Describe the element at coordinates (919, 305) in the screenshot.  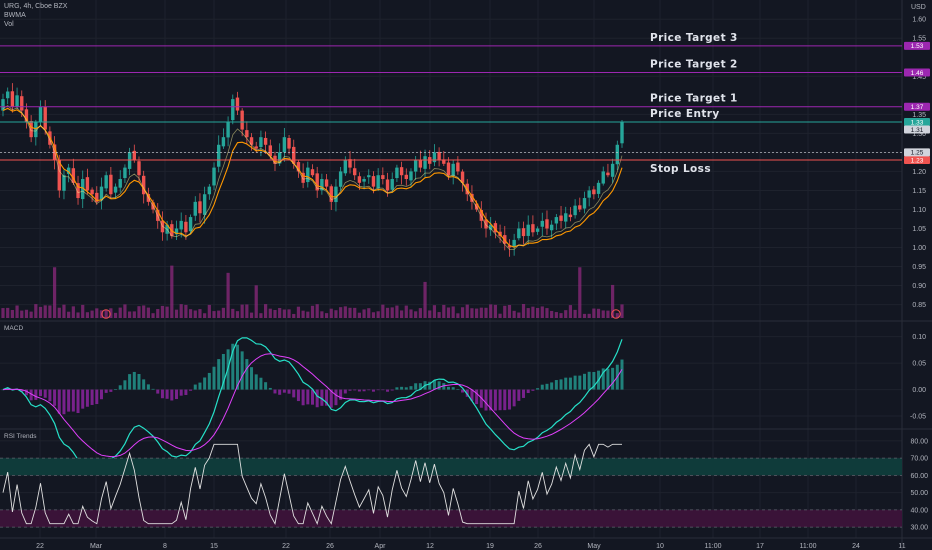
I see `price-tick-label: 0.85` at that location.